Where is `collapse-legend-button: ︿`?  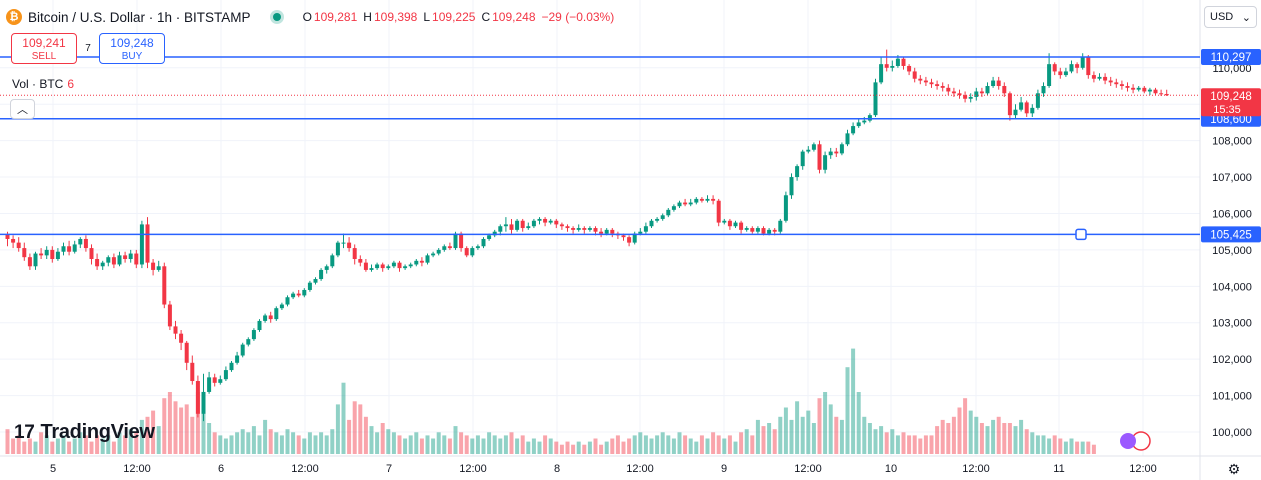
collapse-legend-button: ︿ is located at coordinates (22, 109).